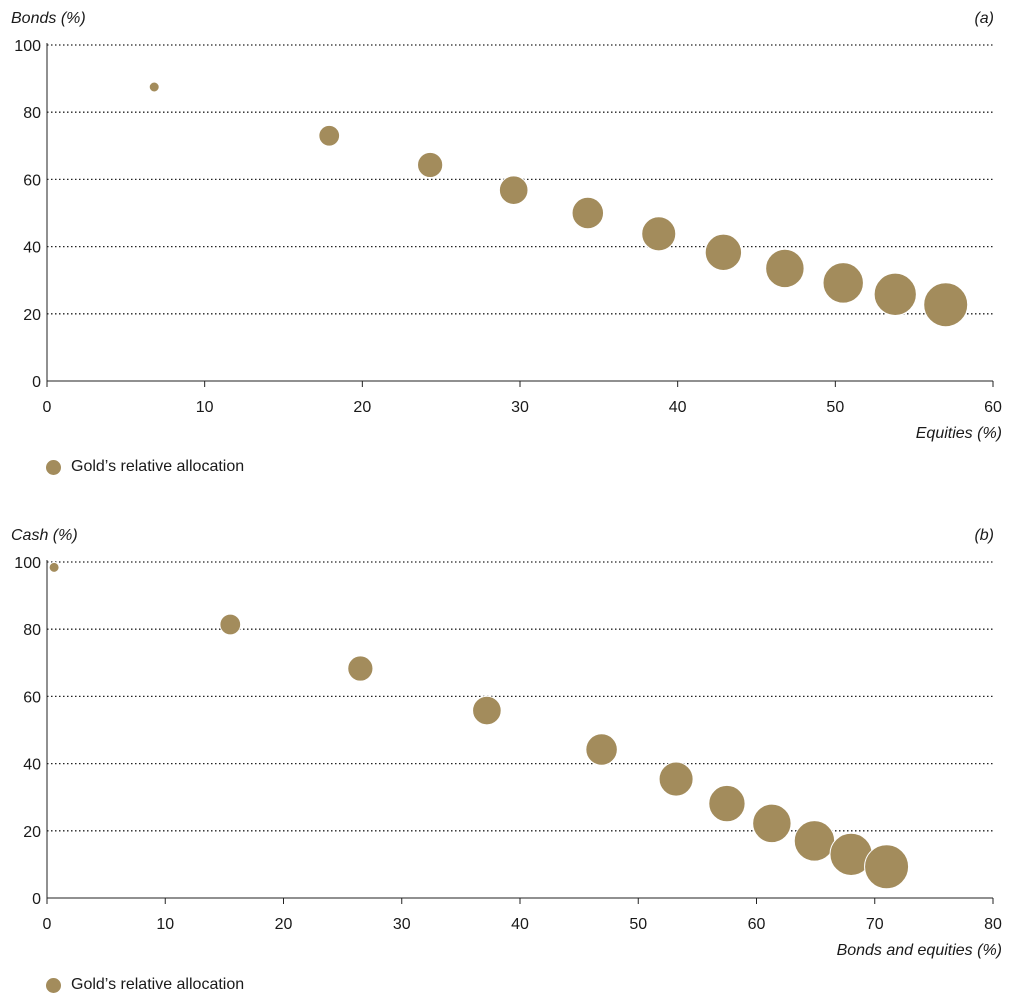  Describe the element at coordinates (993, 924) in the screenshot. I see `x-tick-label: 80` at that location.